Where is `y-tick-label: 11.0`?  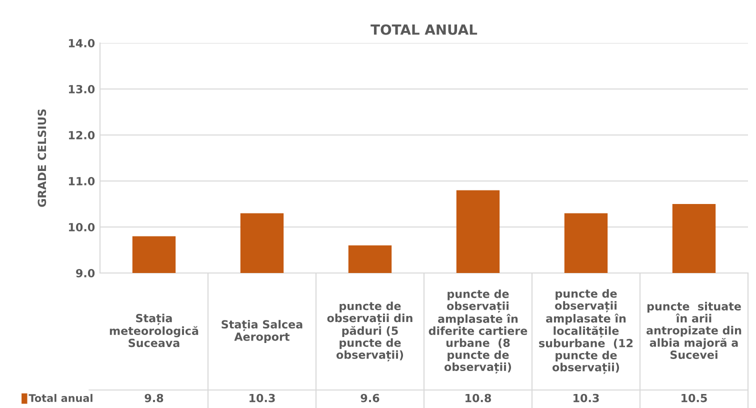 y-tick-label: 11.0 is located at coordinates (81, 181).